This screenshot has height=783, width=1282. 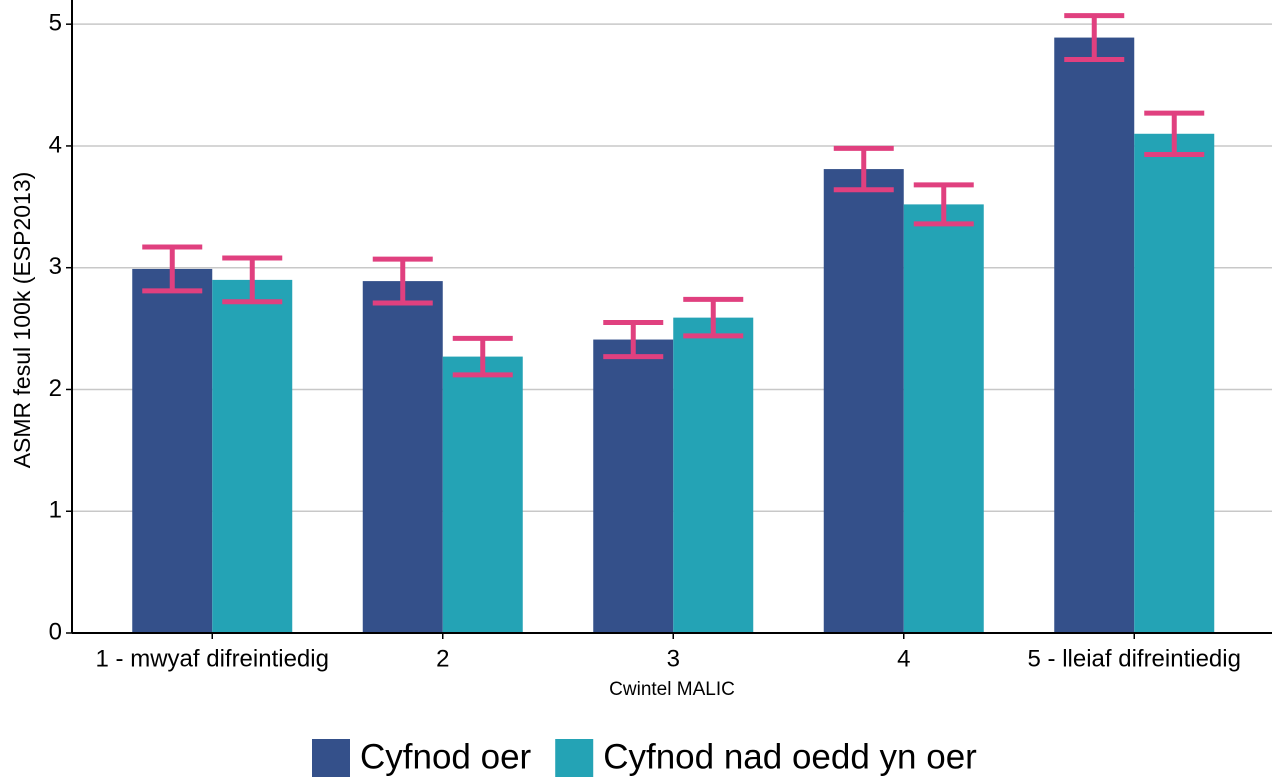 I want to click on y-tick-label: 5, so click(x=55, y=23).